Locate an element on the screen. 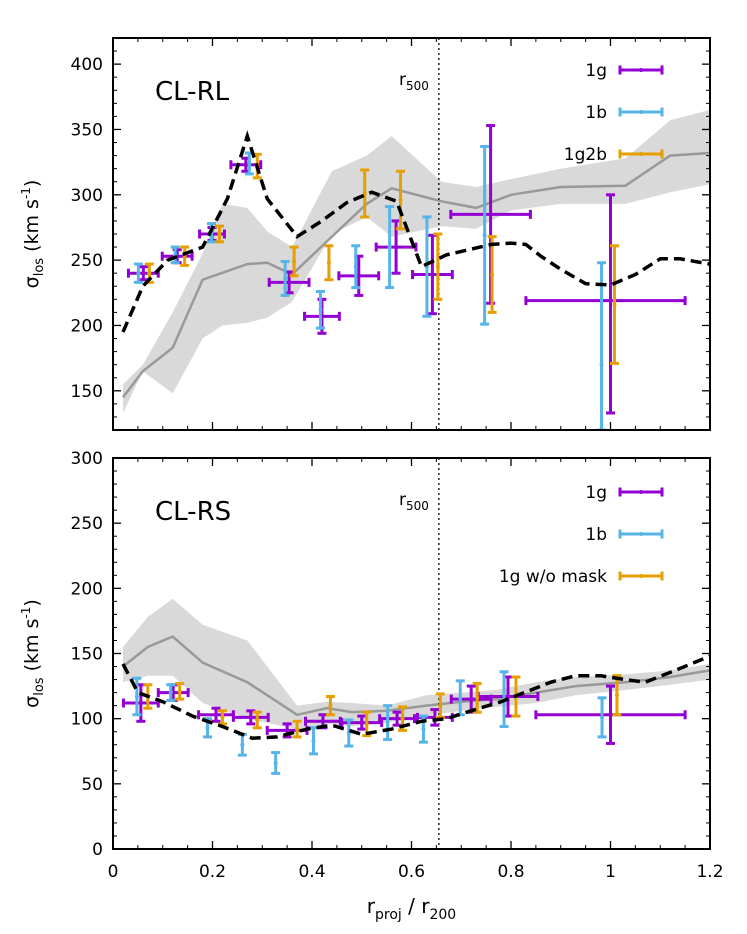  y-tick-label: 350 is located at coordinates (87, 130).